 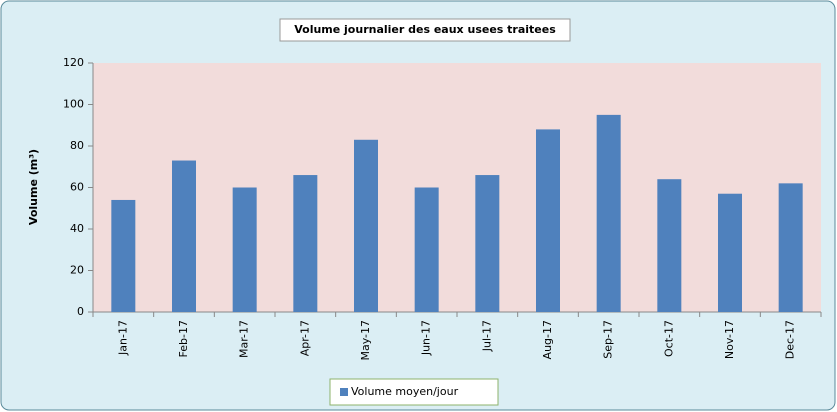 I want to click on y-tick-label: 120, so click(x=73, y=62).